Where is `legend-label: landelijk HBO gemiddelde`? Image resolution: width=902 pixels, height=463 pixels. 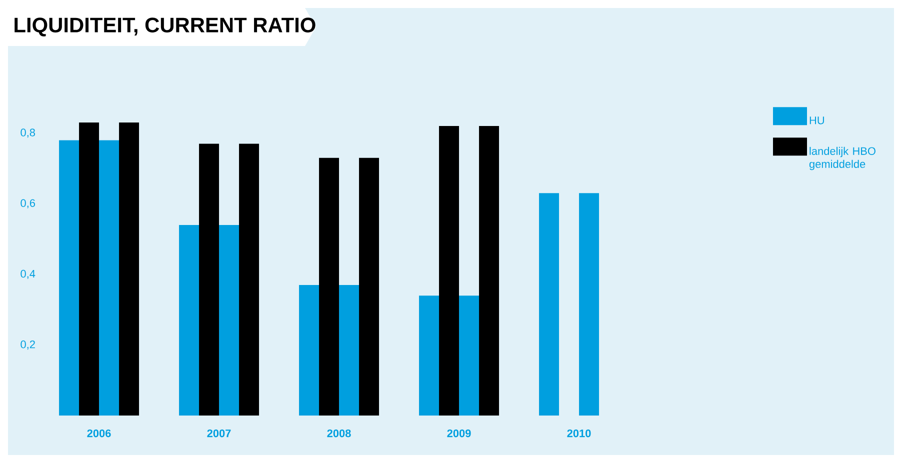
legend-label: landelijk HBO gemiddelde is located at coordinates (842, 158).